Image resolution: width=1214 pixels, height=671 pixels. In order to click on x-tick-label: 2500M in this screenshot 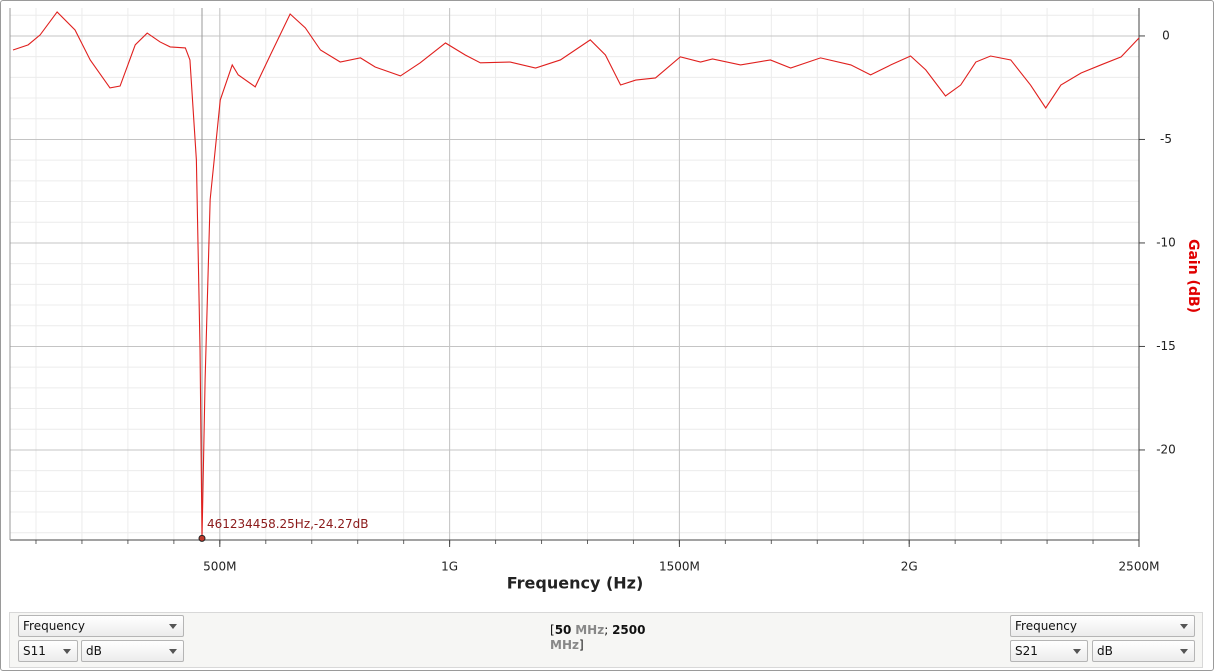, I will do `click(1139, 567)`.